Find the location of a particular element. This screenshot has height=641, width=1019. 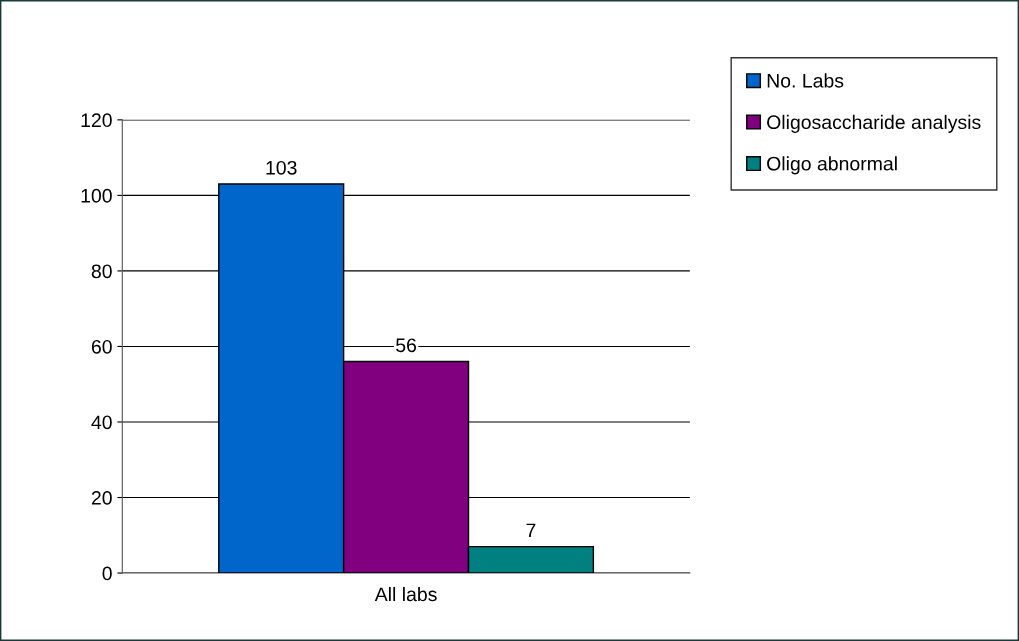

y-tick-label: 120 is located at coordinates (96, 120).